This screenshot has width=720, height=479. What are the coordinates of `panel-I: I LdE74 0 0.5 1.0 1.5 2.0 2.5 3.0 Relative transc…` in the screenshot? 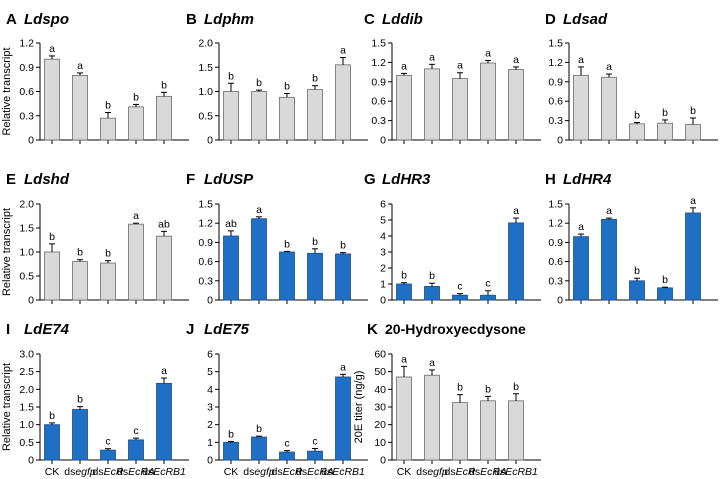 It's located at (95, 399).